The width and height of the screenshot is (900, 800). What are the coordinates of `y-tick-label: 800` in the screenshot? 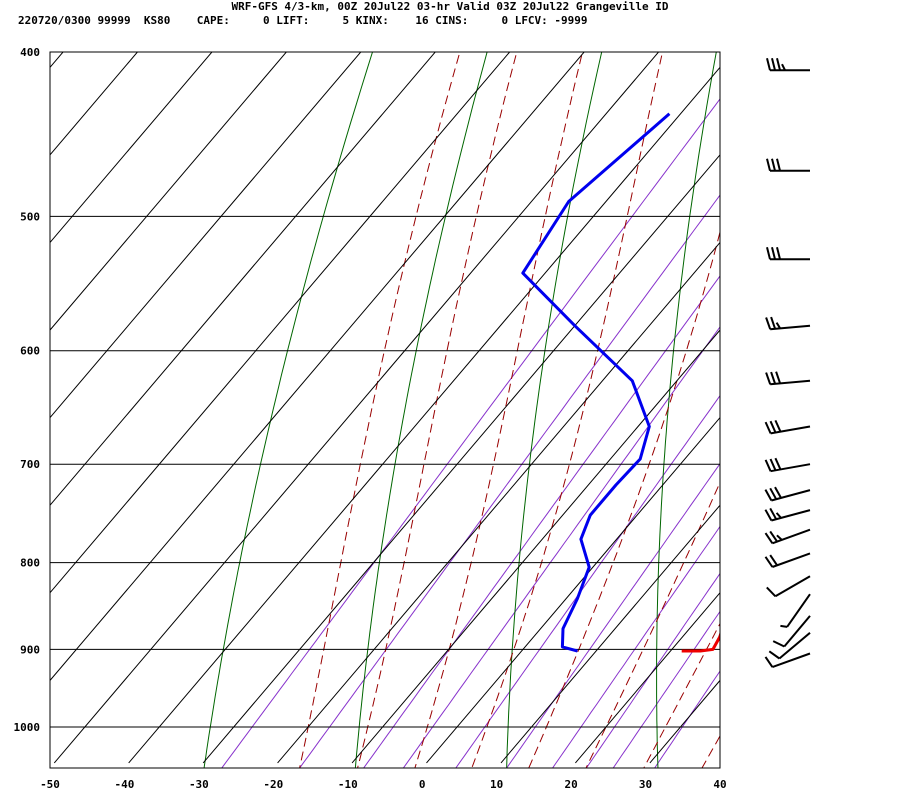 It's located at (30, 563).